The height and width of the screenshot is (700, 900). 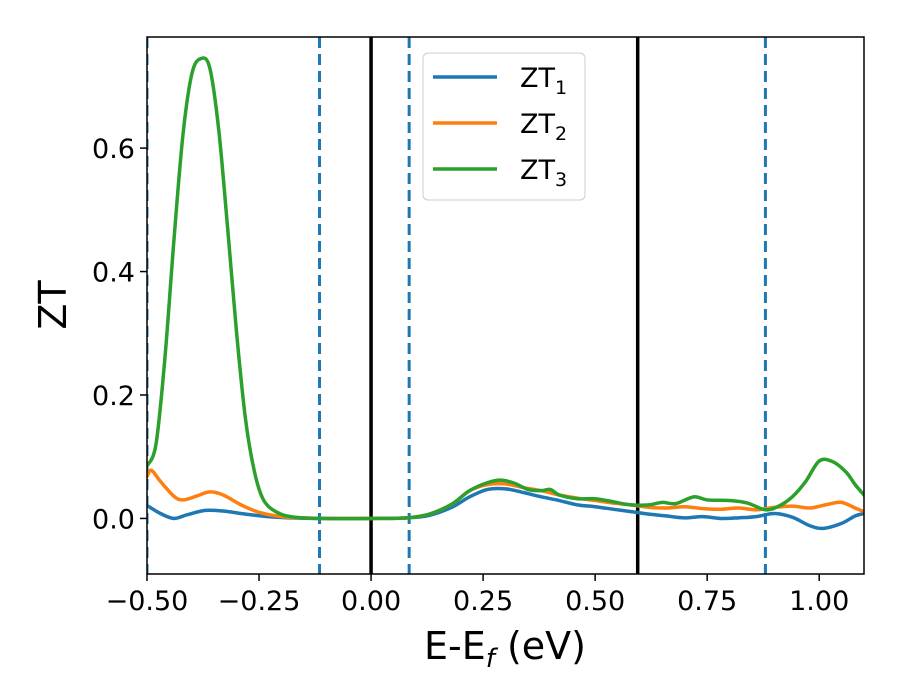 What do you see at coordinates (53, 305) in the screenshot?
I see `y-axis-title: ZT` at bounding box center [53, 305].